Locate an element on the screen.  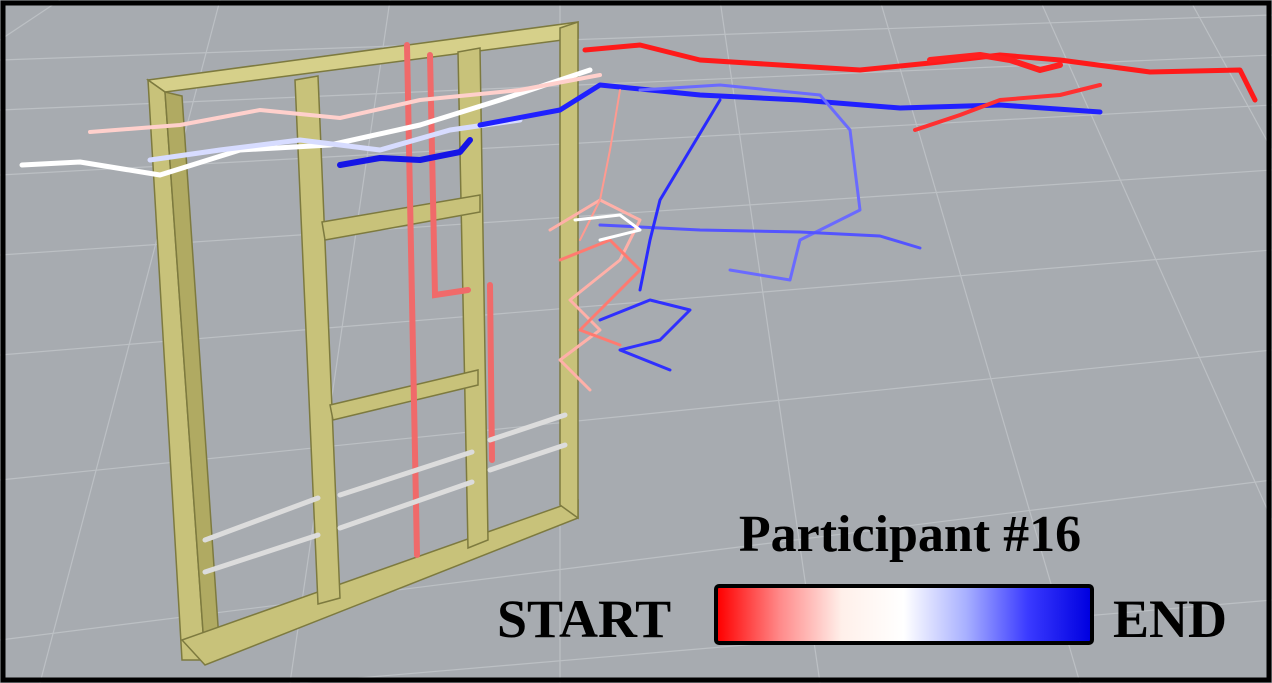
legend-start-label: START is located at coordinates (584, 619).